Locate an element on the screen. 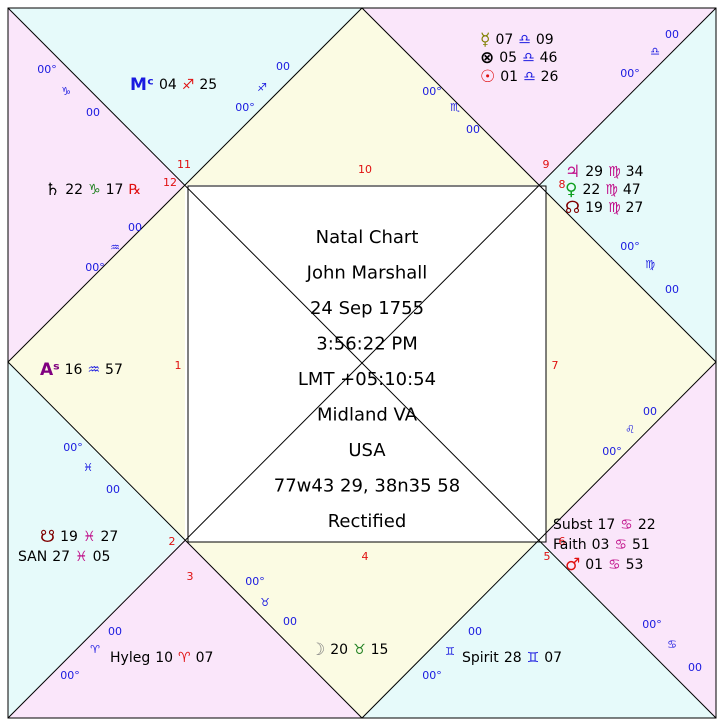  planet-degree: 28 is located at coordinates (513, 658).